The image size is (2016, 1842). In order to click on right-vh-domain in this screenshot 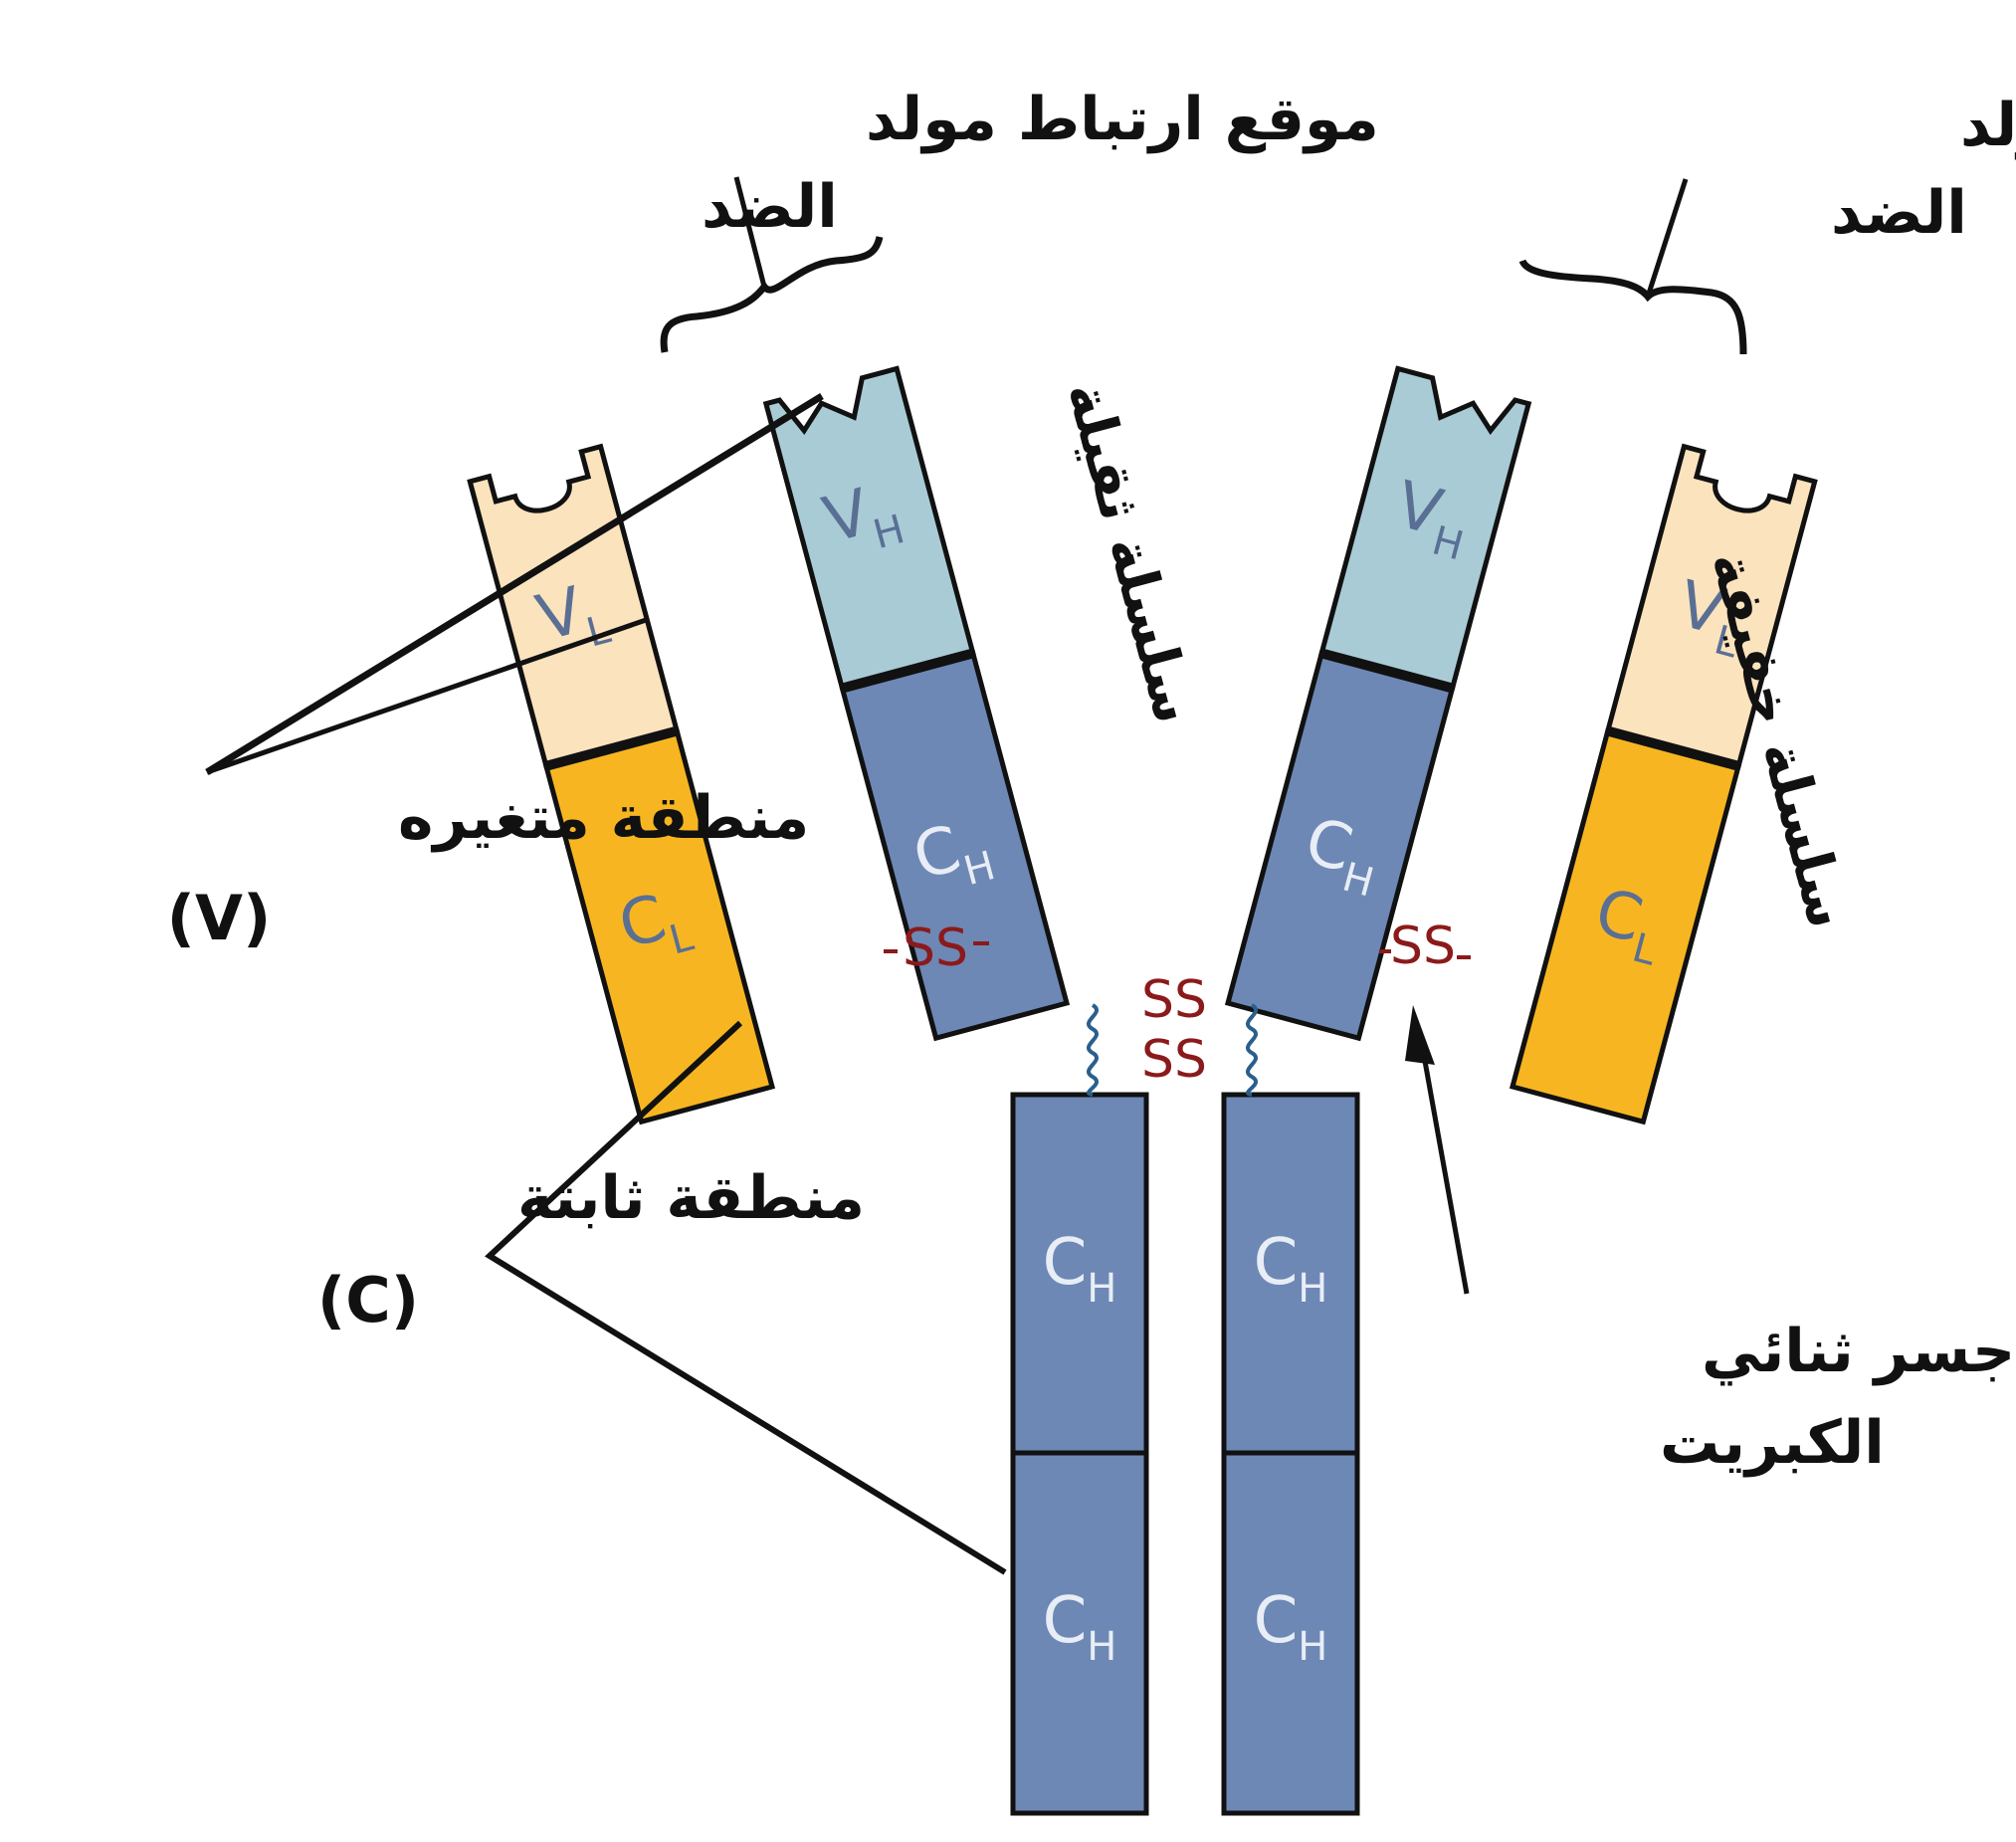, I will do `click(1425, 528)`.